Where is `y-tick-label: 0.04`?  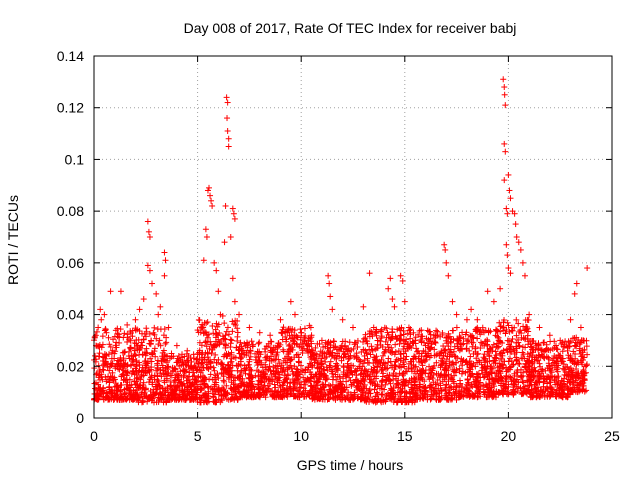
y-tick-label: 0.04 is located at coordinates (70, 315).